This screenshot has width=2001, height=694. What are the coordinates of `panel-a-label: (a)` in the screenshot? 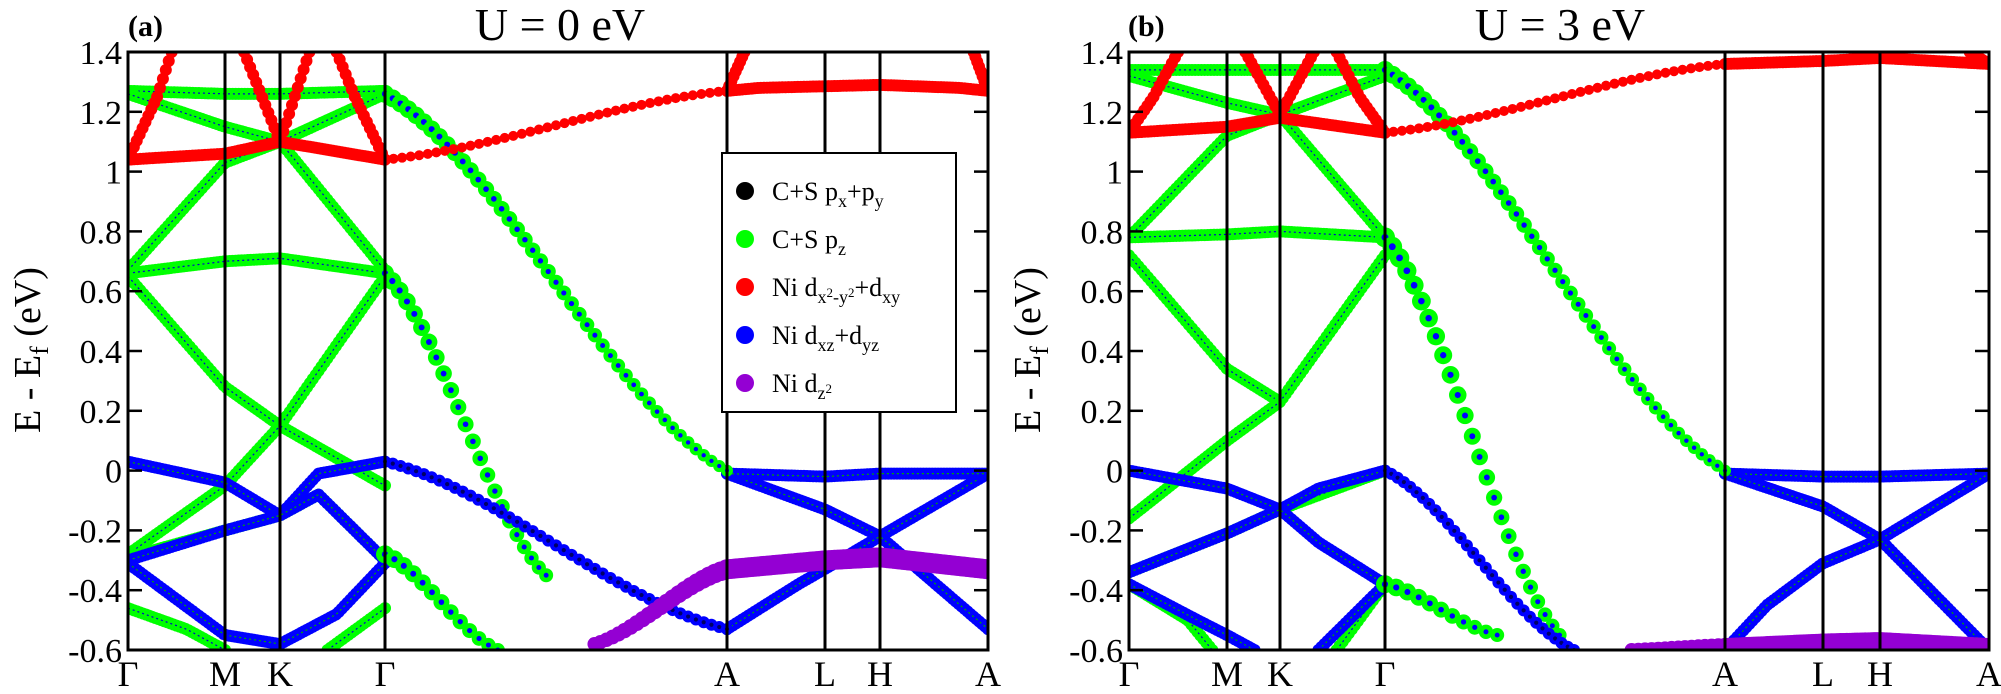 It's located at (145, 26).